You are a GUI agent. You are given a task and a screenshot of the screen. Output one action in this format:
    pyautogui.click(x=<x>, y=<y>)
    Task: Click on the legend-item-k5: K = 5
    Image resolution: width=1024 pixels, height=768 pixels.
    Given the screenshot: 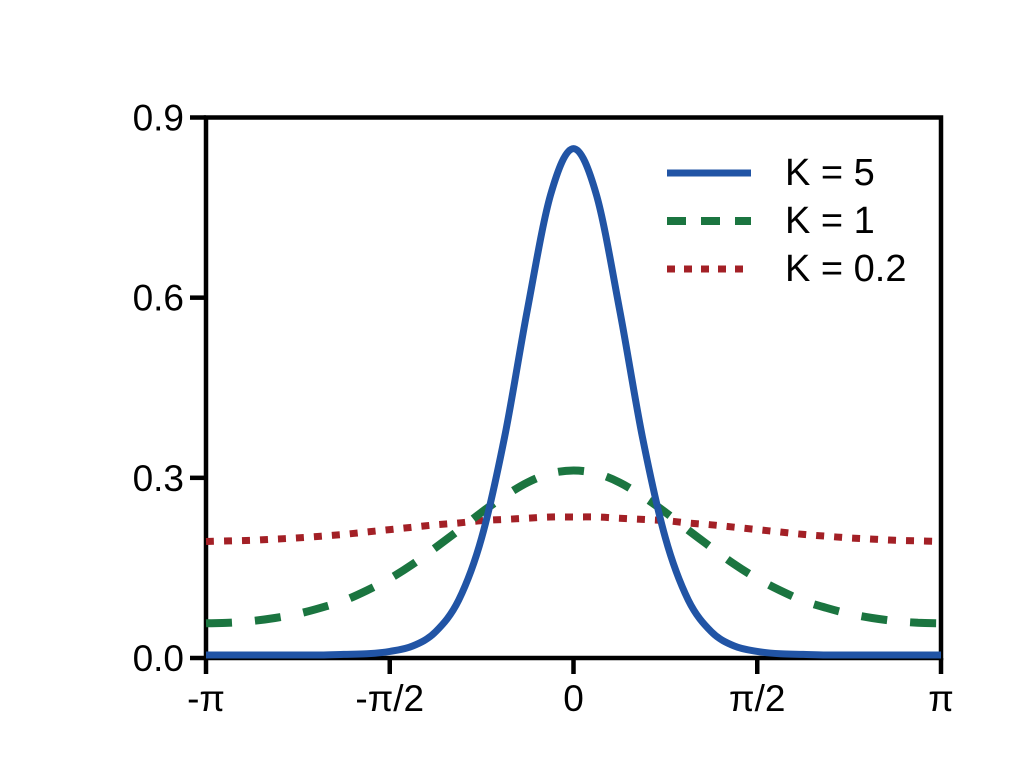 What is the action you would take?
    pyautogui.click(x=786, y=173)
    